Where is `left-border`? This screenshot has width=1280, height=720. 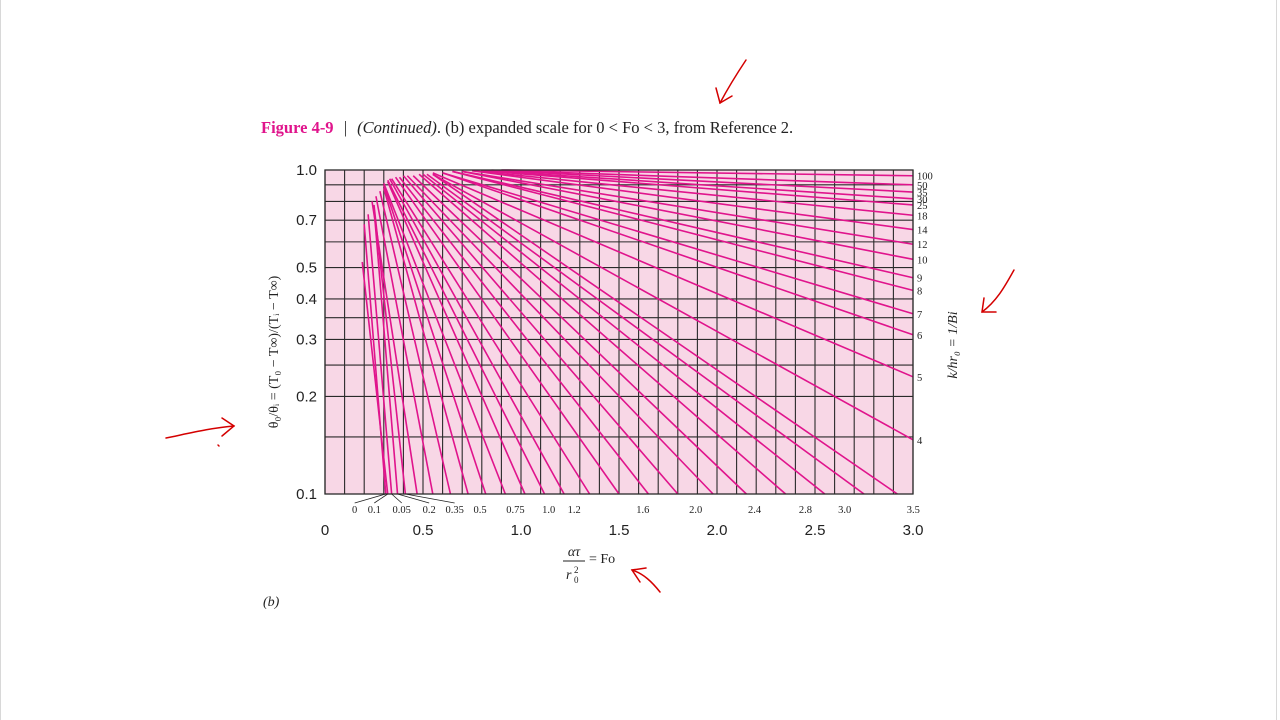
left-border is located at coordinates (0, 360).